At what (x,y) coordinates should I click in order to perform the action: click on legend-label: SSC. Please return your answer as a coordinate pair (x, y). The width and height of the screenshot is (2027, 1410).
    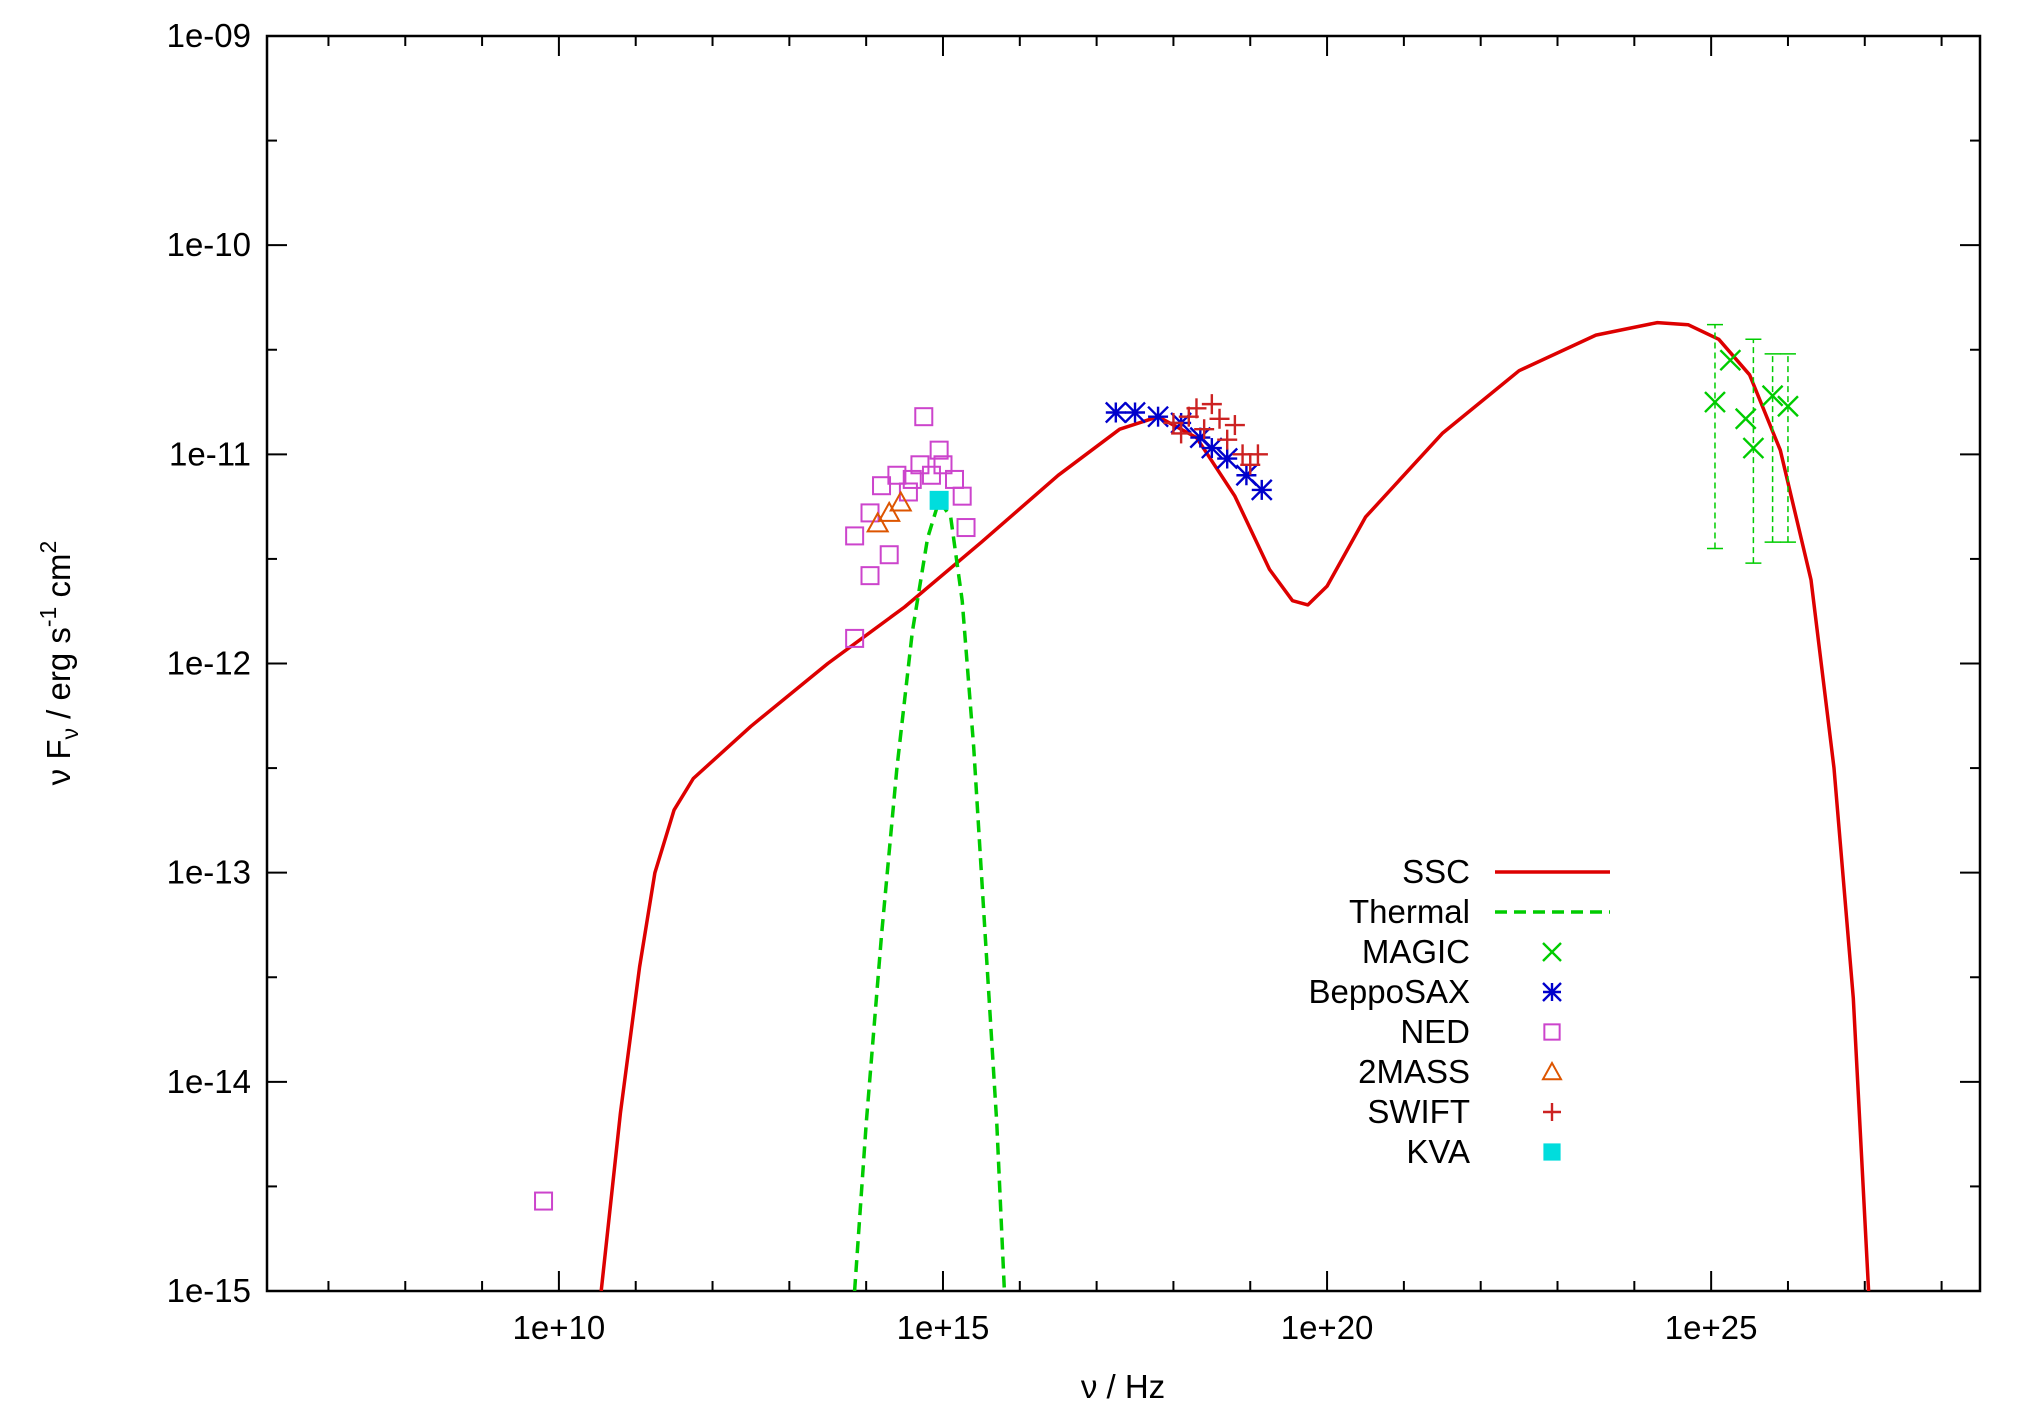
    Looking at the image, I should click on (1436, 871).